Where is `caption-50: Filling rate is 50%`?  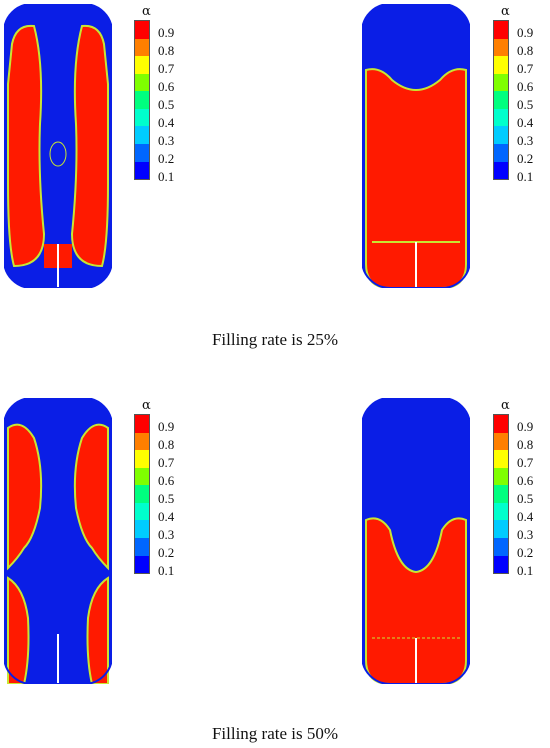
caption-50: Filling rate is 50% is located at coordinates (275, 733).